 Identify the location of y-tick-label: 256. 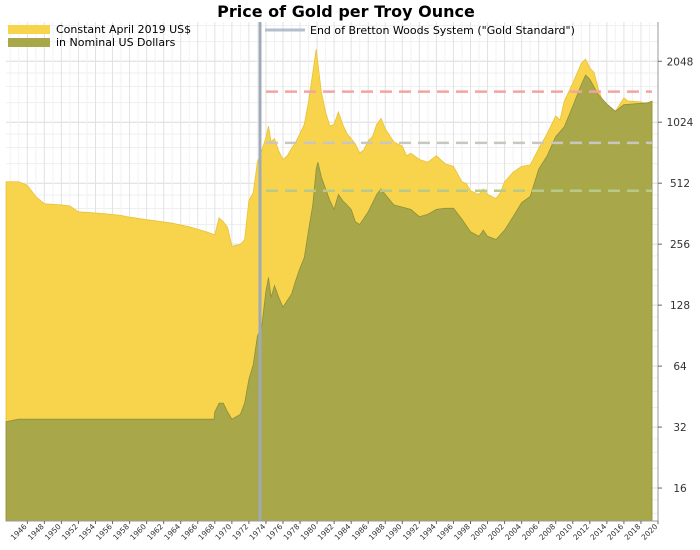
(680, 245).